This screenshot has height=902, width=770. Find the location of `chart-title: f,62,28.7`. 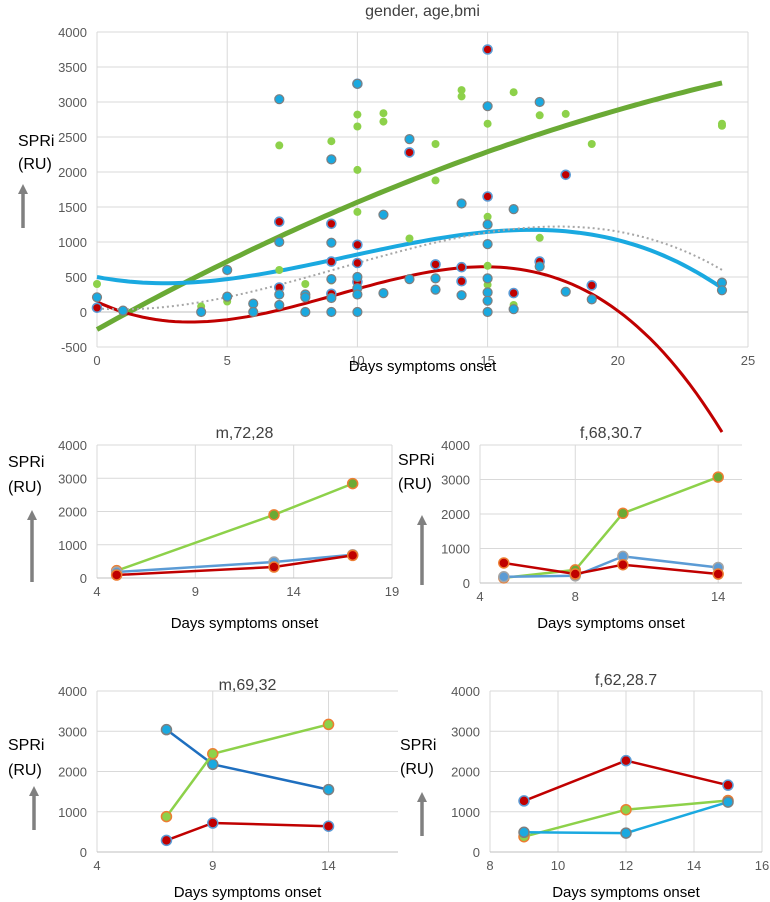

chart-title: f,62,28.7 is located at coordinates (626, 680).